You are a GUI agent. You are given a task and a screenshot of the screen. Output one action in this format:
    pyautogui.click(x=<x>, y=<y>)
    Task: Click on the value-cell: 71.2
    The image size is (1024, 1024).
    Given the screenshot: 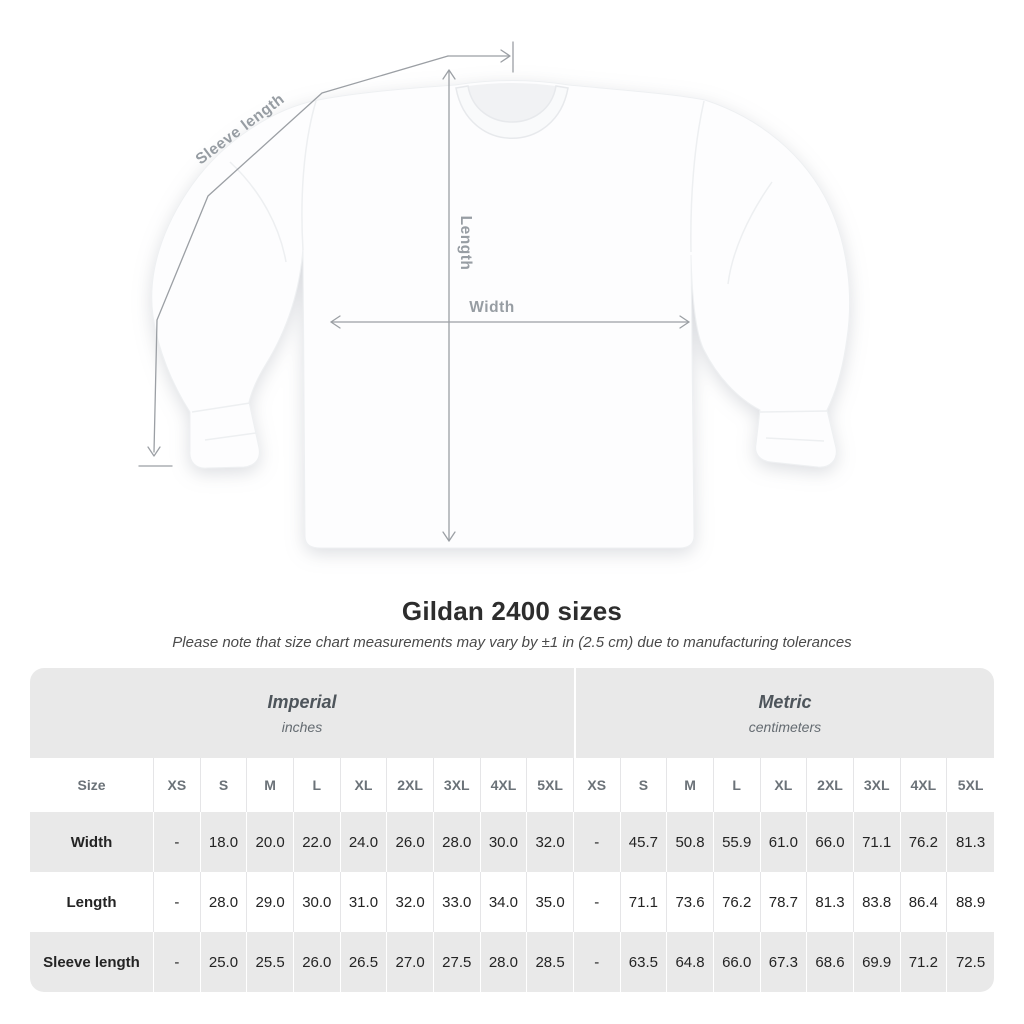 What is the action you would take?
    pyautogui.click(x=924, y=962)
    